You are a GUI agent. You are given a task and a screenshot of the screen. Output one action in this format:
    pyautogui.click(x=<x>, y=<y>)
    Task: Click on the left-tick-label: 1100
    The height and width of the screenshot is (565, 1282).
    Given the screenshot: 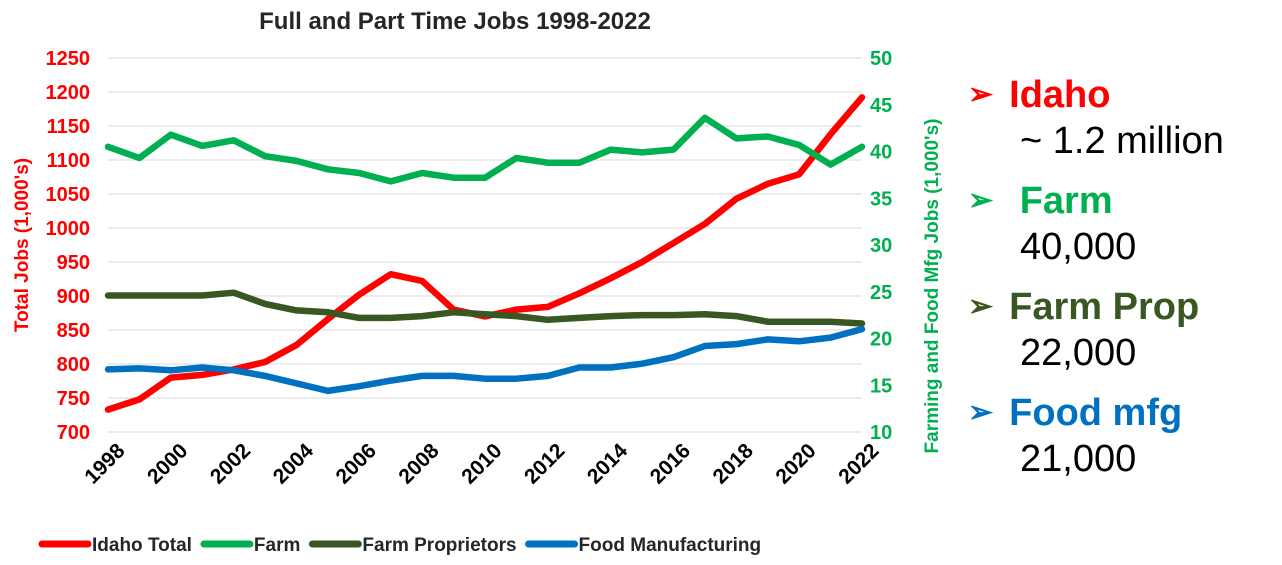 What is the action you would take?
    pyautogui.click(x=68, y=161)
    